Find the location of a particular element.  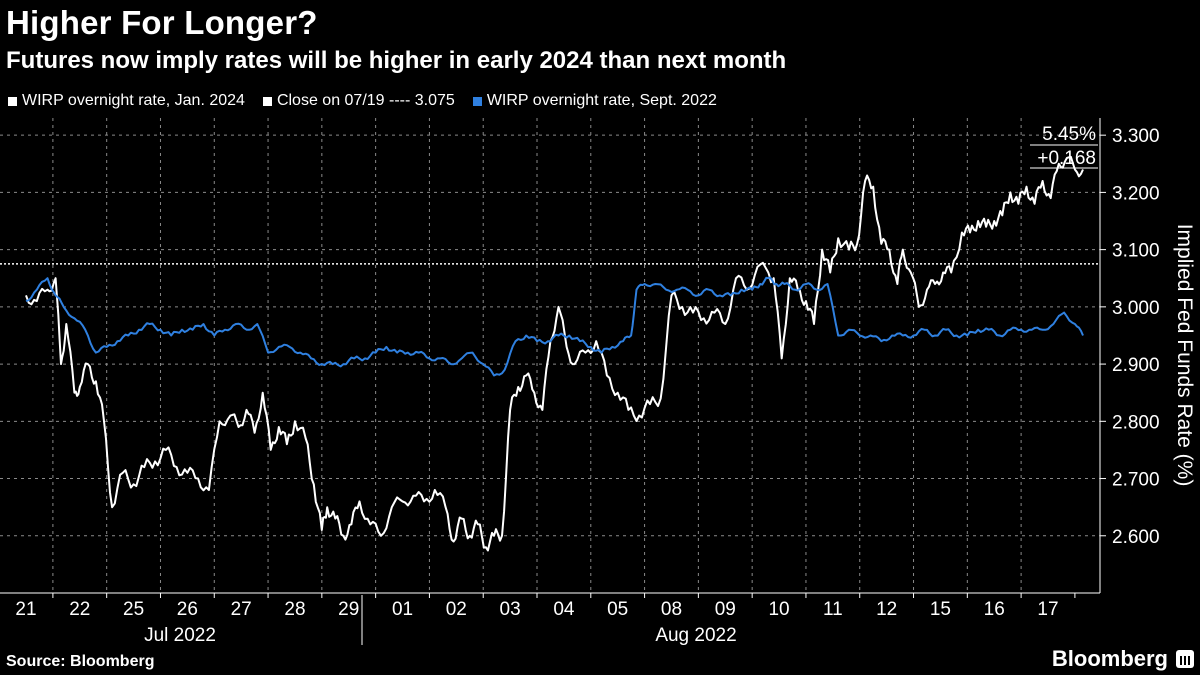

annotations: 5.45% +0.168 is located at coordinates (1064, 146).